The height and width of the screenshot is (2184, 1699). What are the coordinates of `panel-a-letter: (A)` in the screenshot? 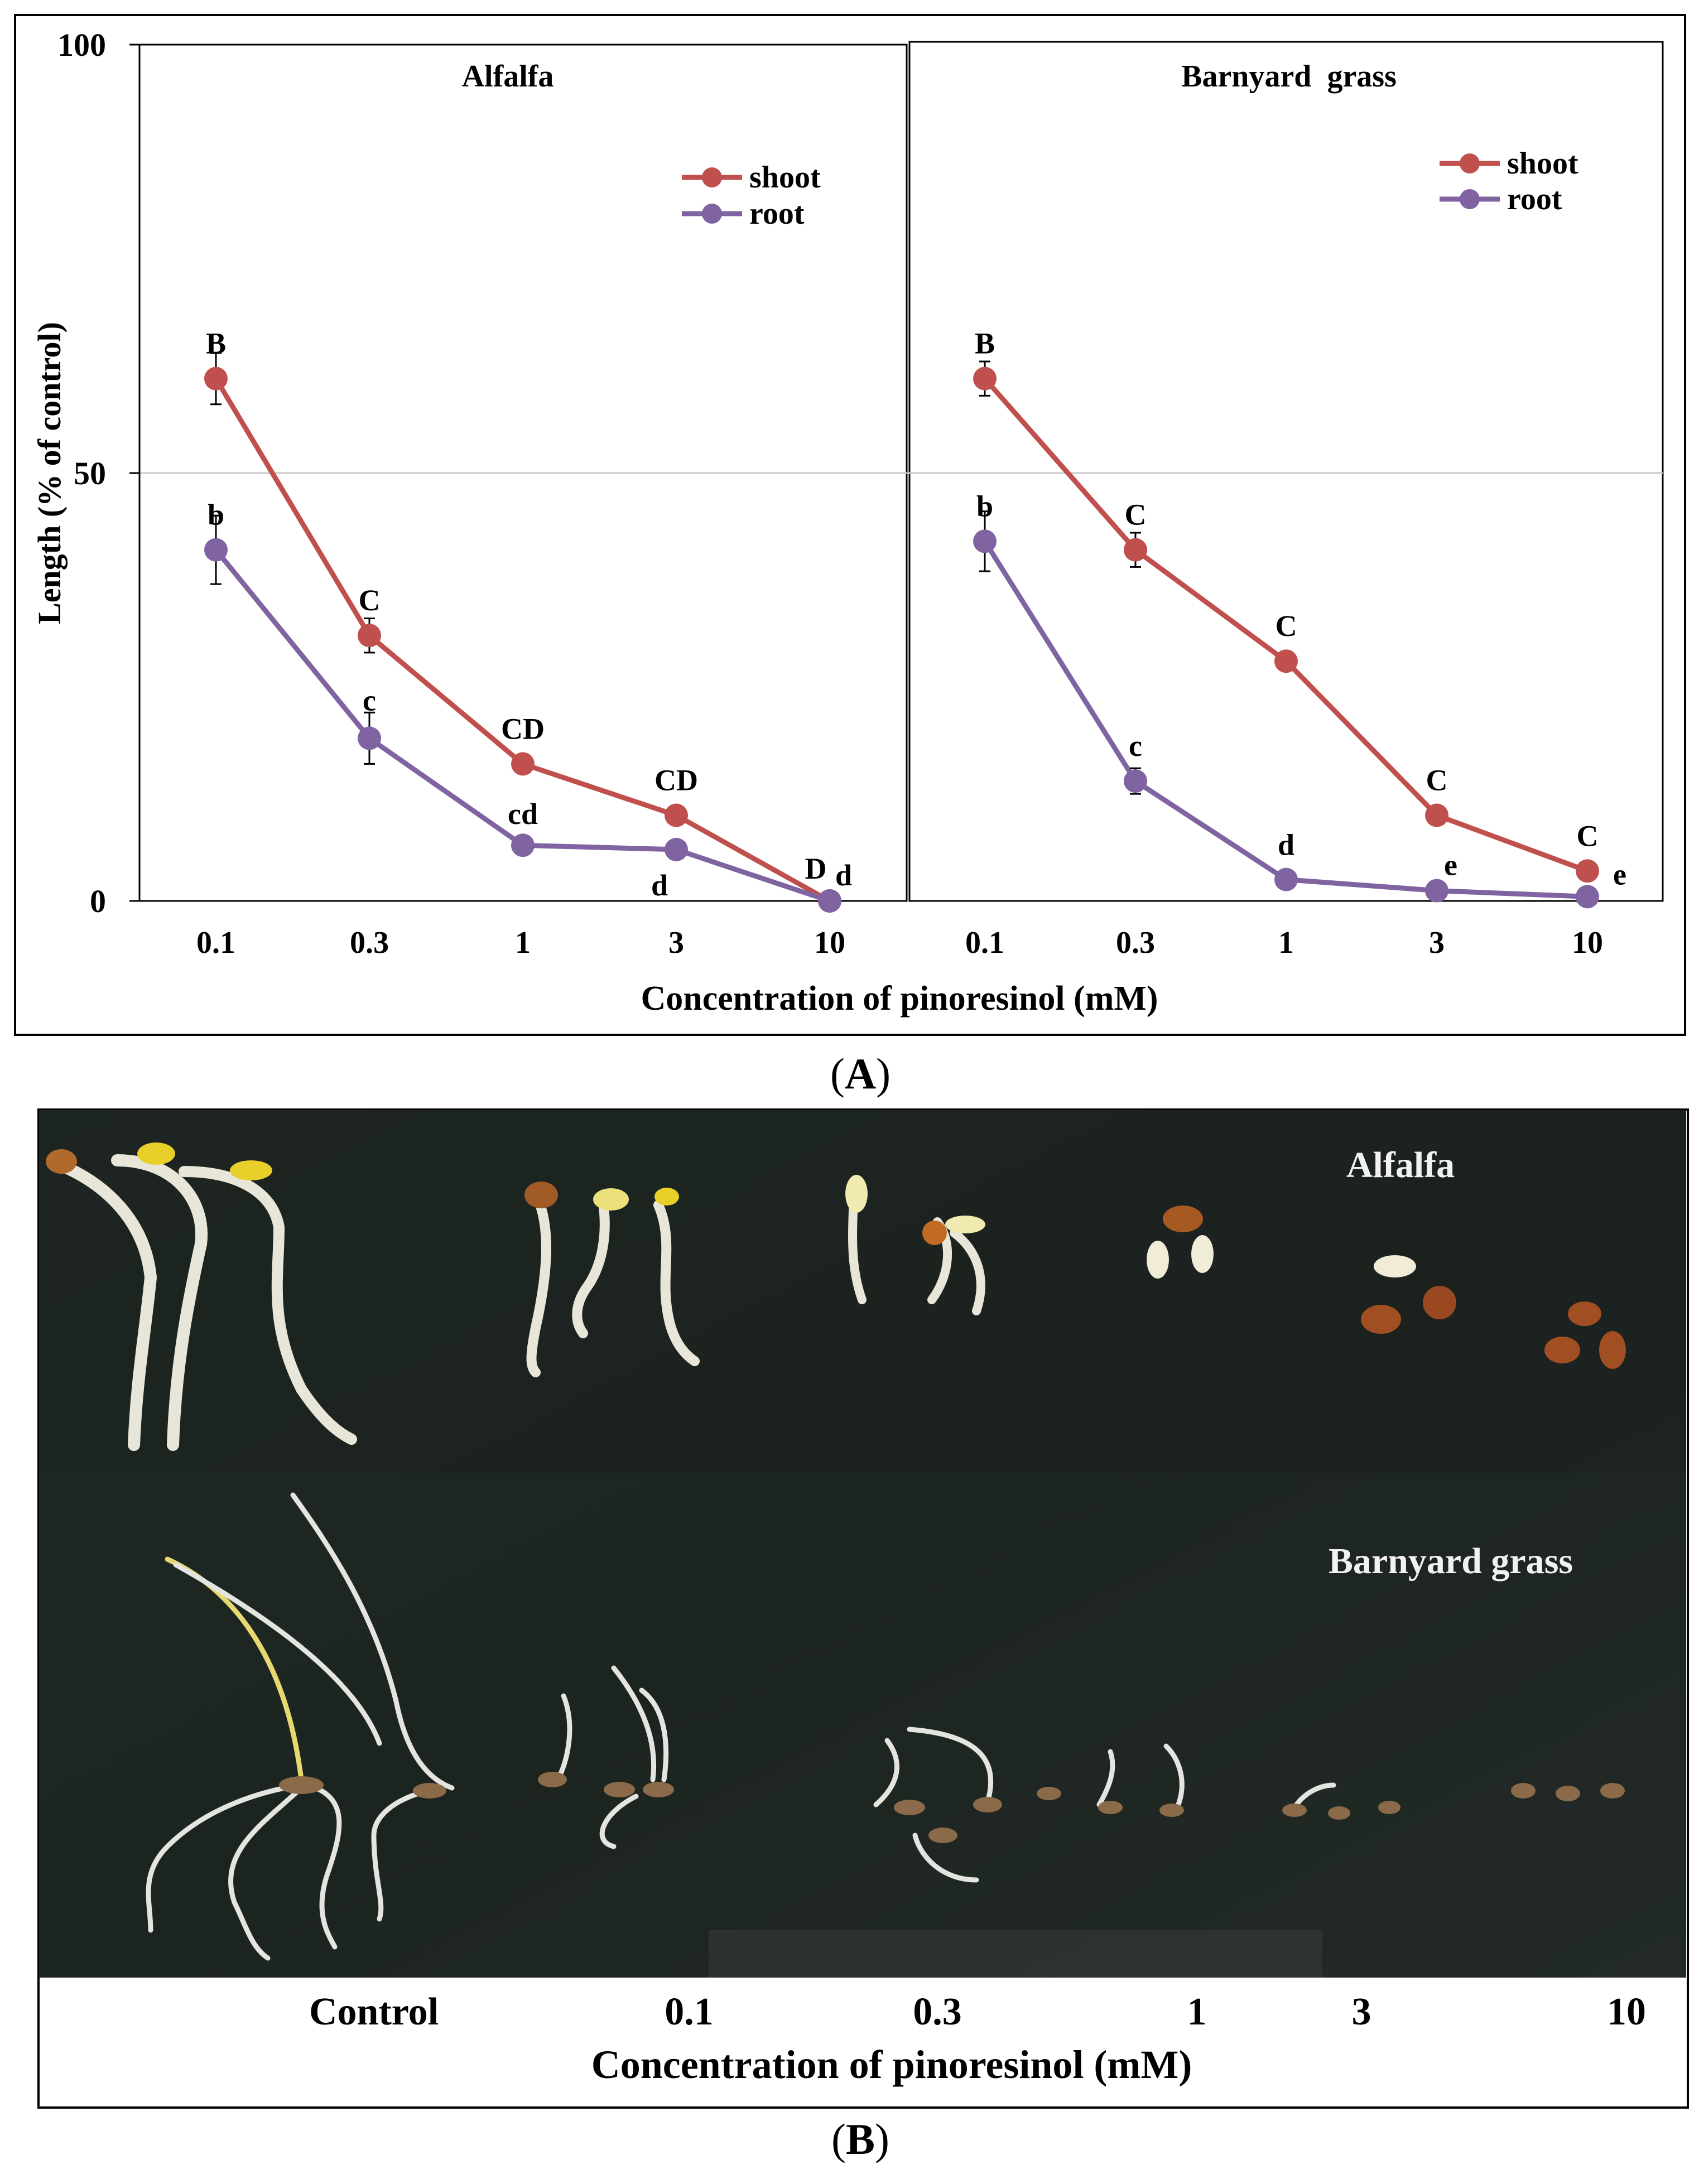 It's located at (860, 1073).